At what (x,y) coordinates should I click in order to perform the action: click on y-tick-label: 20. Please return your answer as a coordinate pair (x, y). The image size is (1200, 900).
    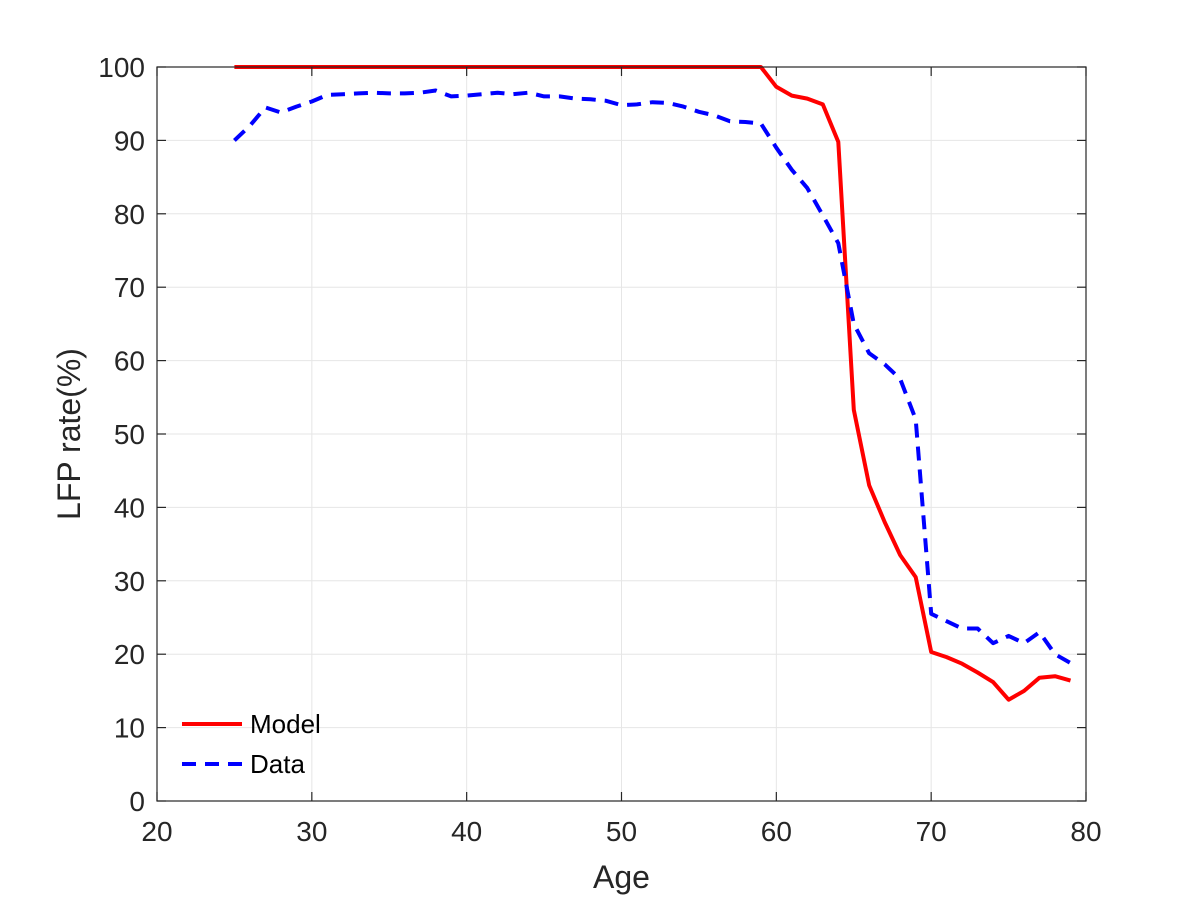
    Looking at the image, I should click on (129, 654).